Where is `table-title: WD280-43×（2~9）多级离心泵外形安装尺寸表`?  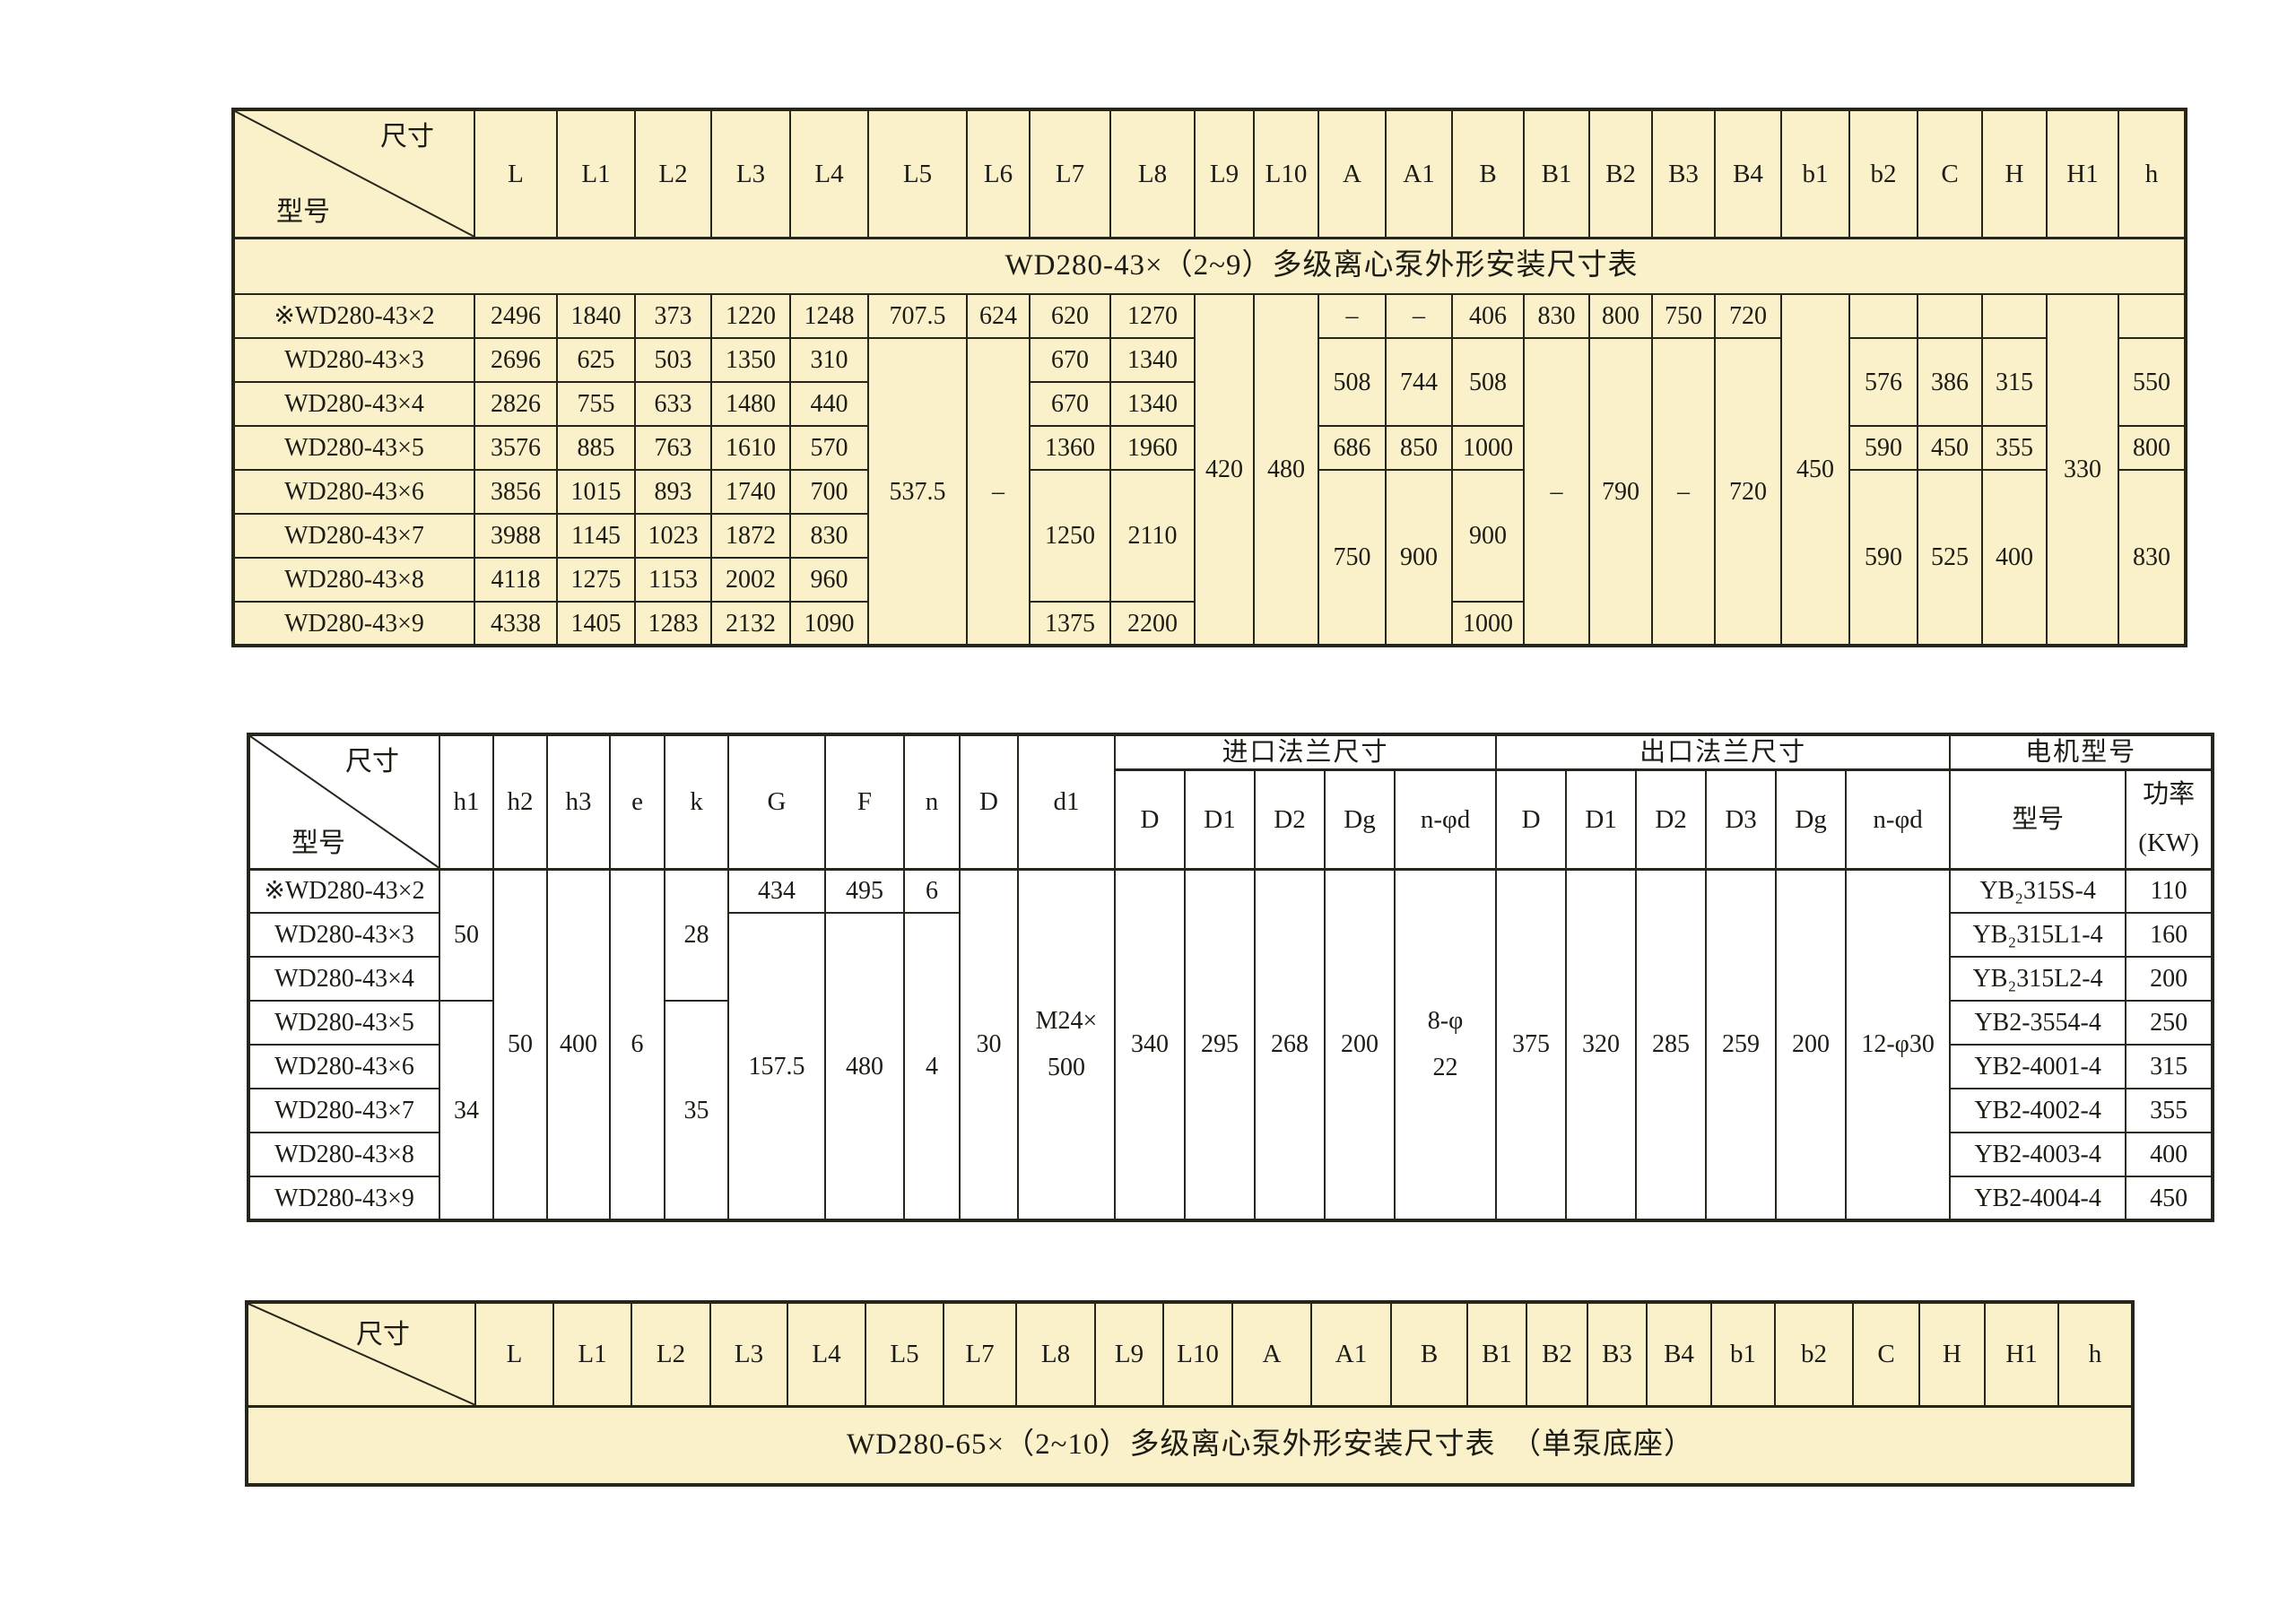
table-title: WD280-43×（2~9）多级离心泵外形安装尺寸表 is located at coordinates (1209, 266).